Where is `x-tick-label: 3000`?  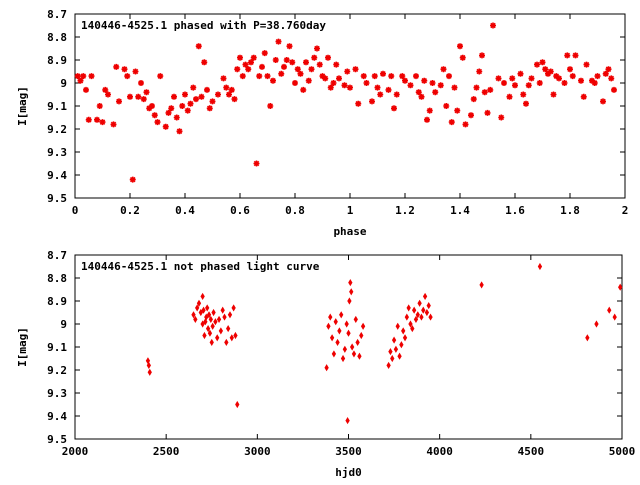
x-tick-label: 3000 is located at coordinates (257, 451).